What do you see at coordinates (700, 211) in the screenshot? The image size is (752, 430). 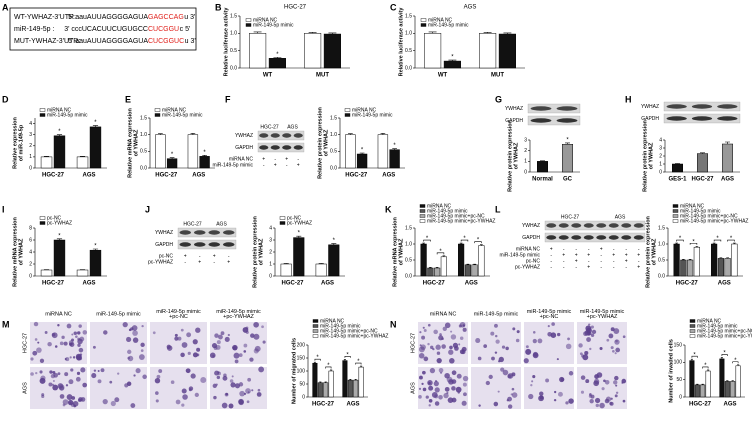 I see `legend-label: miR-149-5p mimic` at bounding box center [700, 211].